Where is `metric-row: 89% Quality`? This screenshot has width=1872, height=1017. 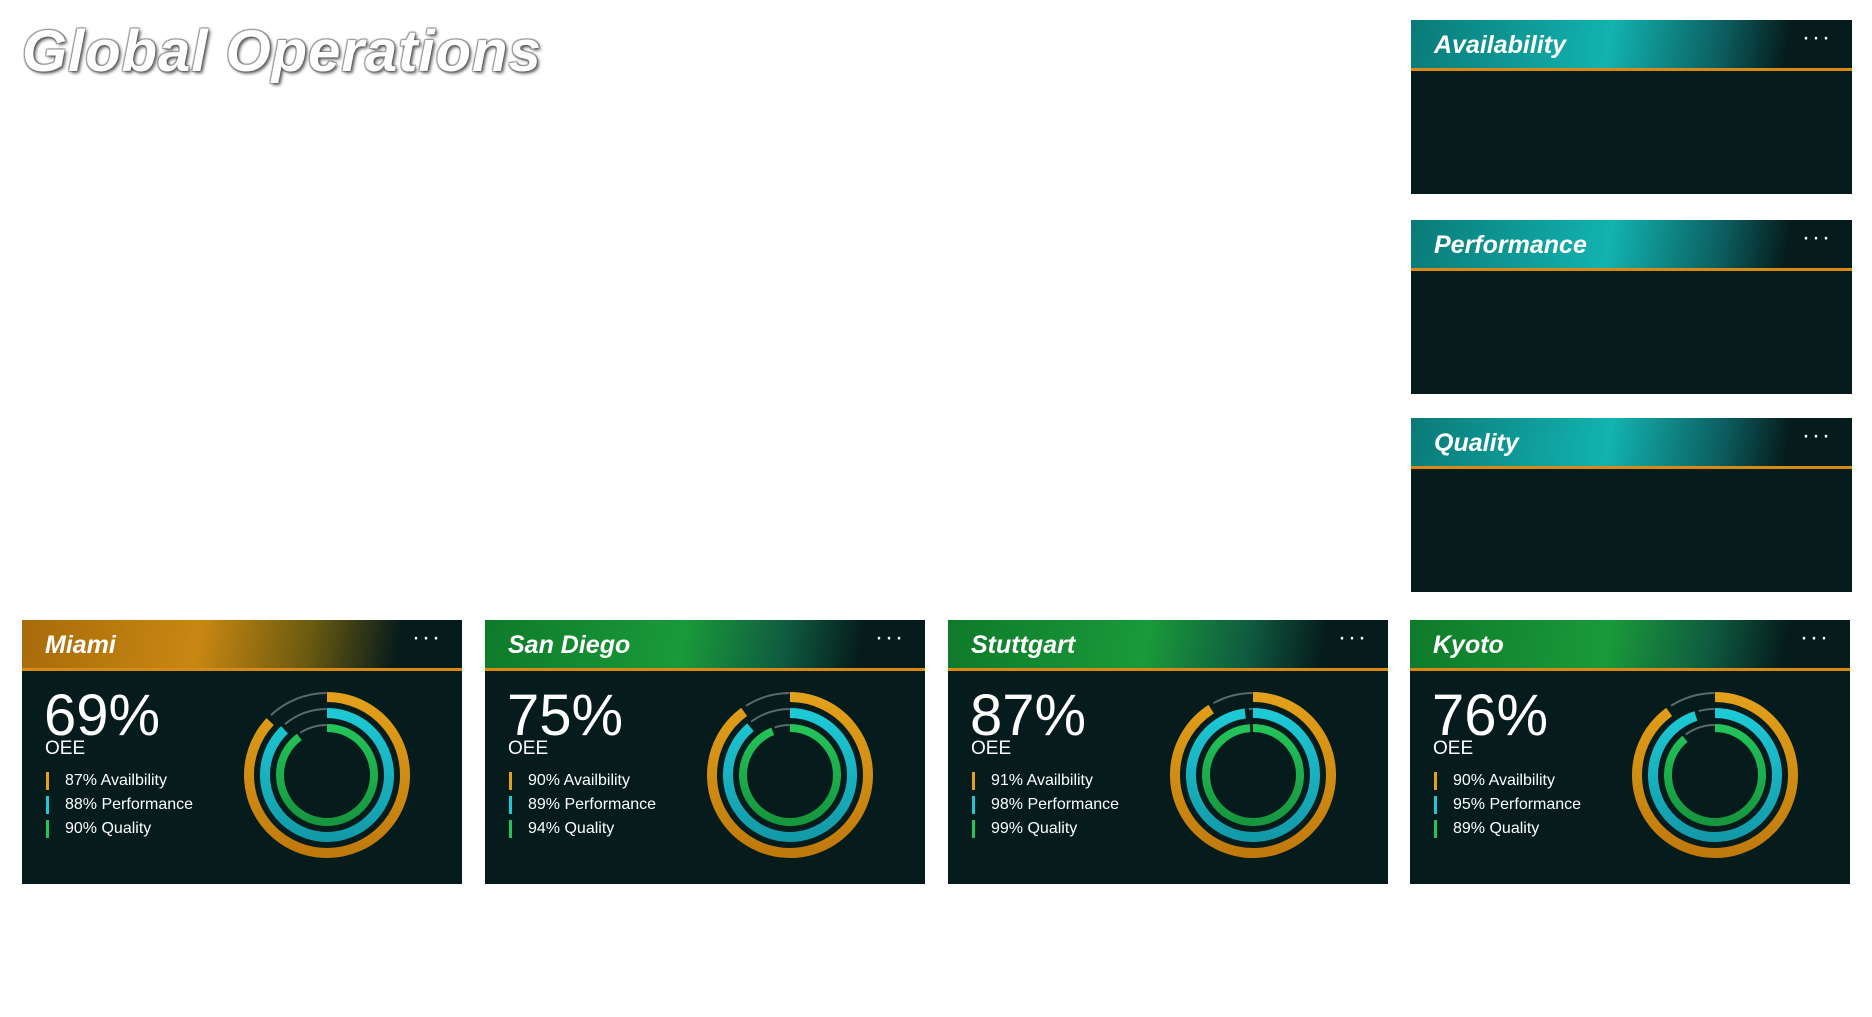 metric-row: 89% Quality is located at coordinates (1486, 829).